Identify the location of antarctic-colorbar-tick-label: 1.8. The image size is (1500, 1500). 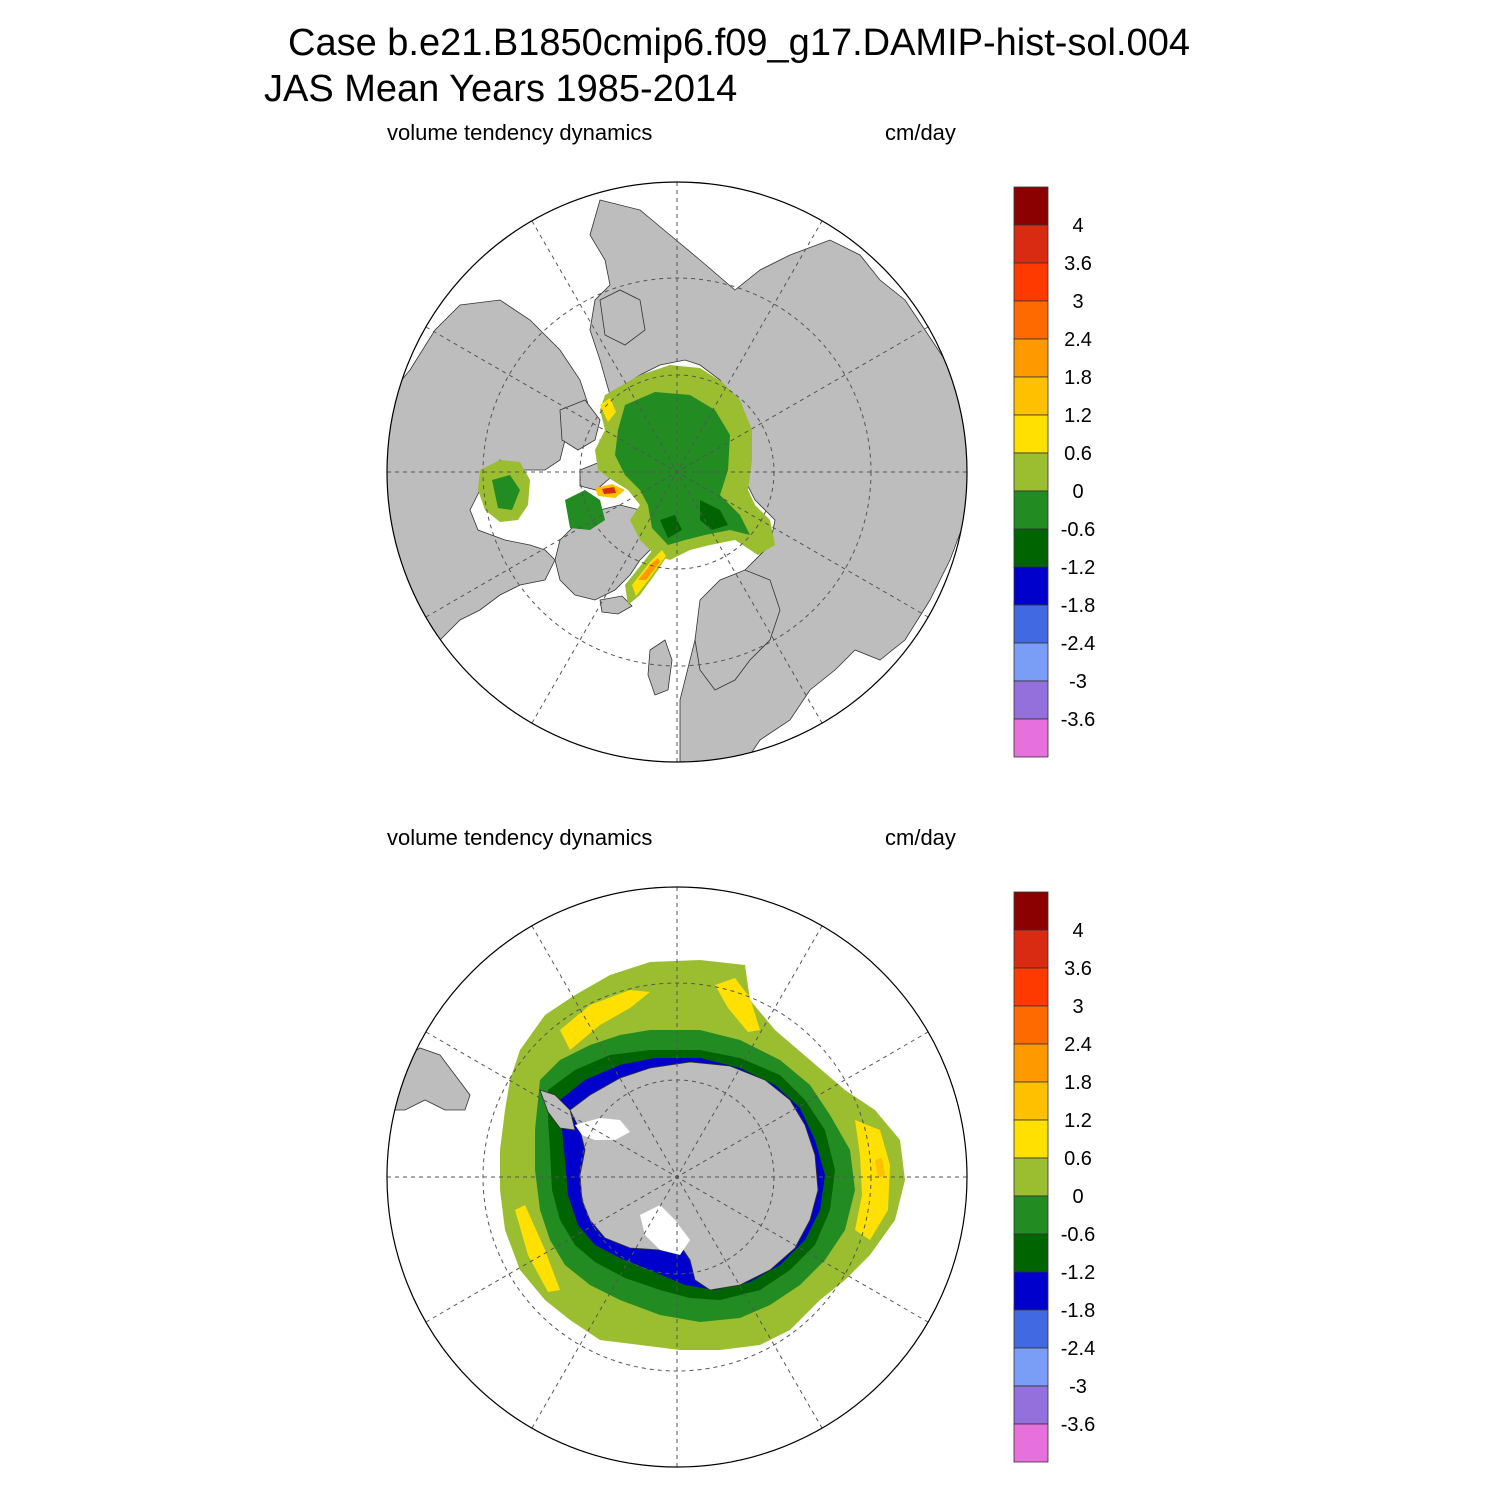
(1078, 1083).